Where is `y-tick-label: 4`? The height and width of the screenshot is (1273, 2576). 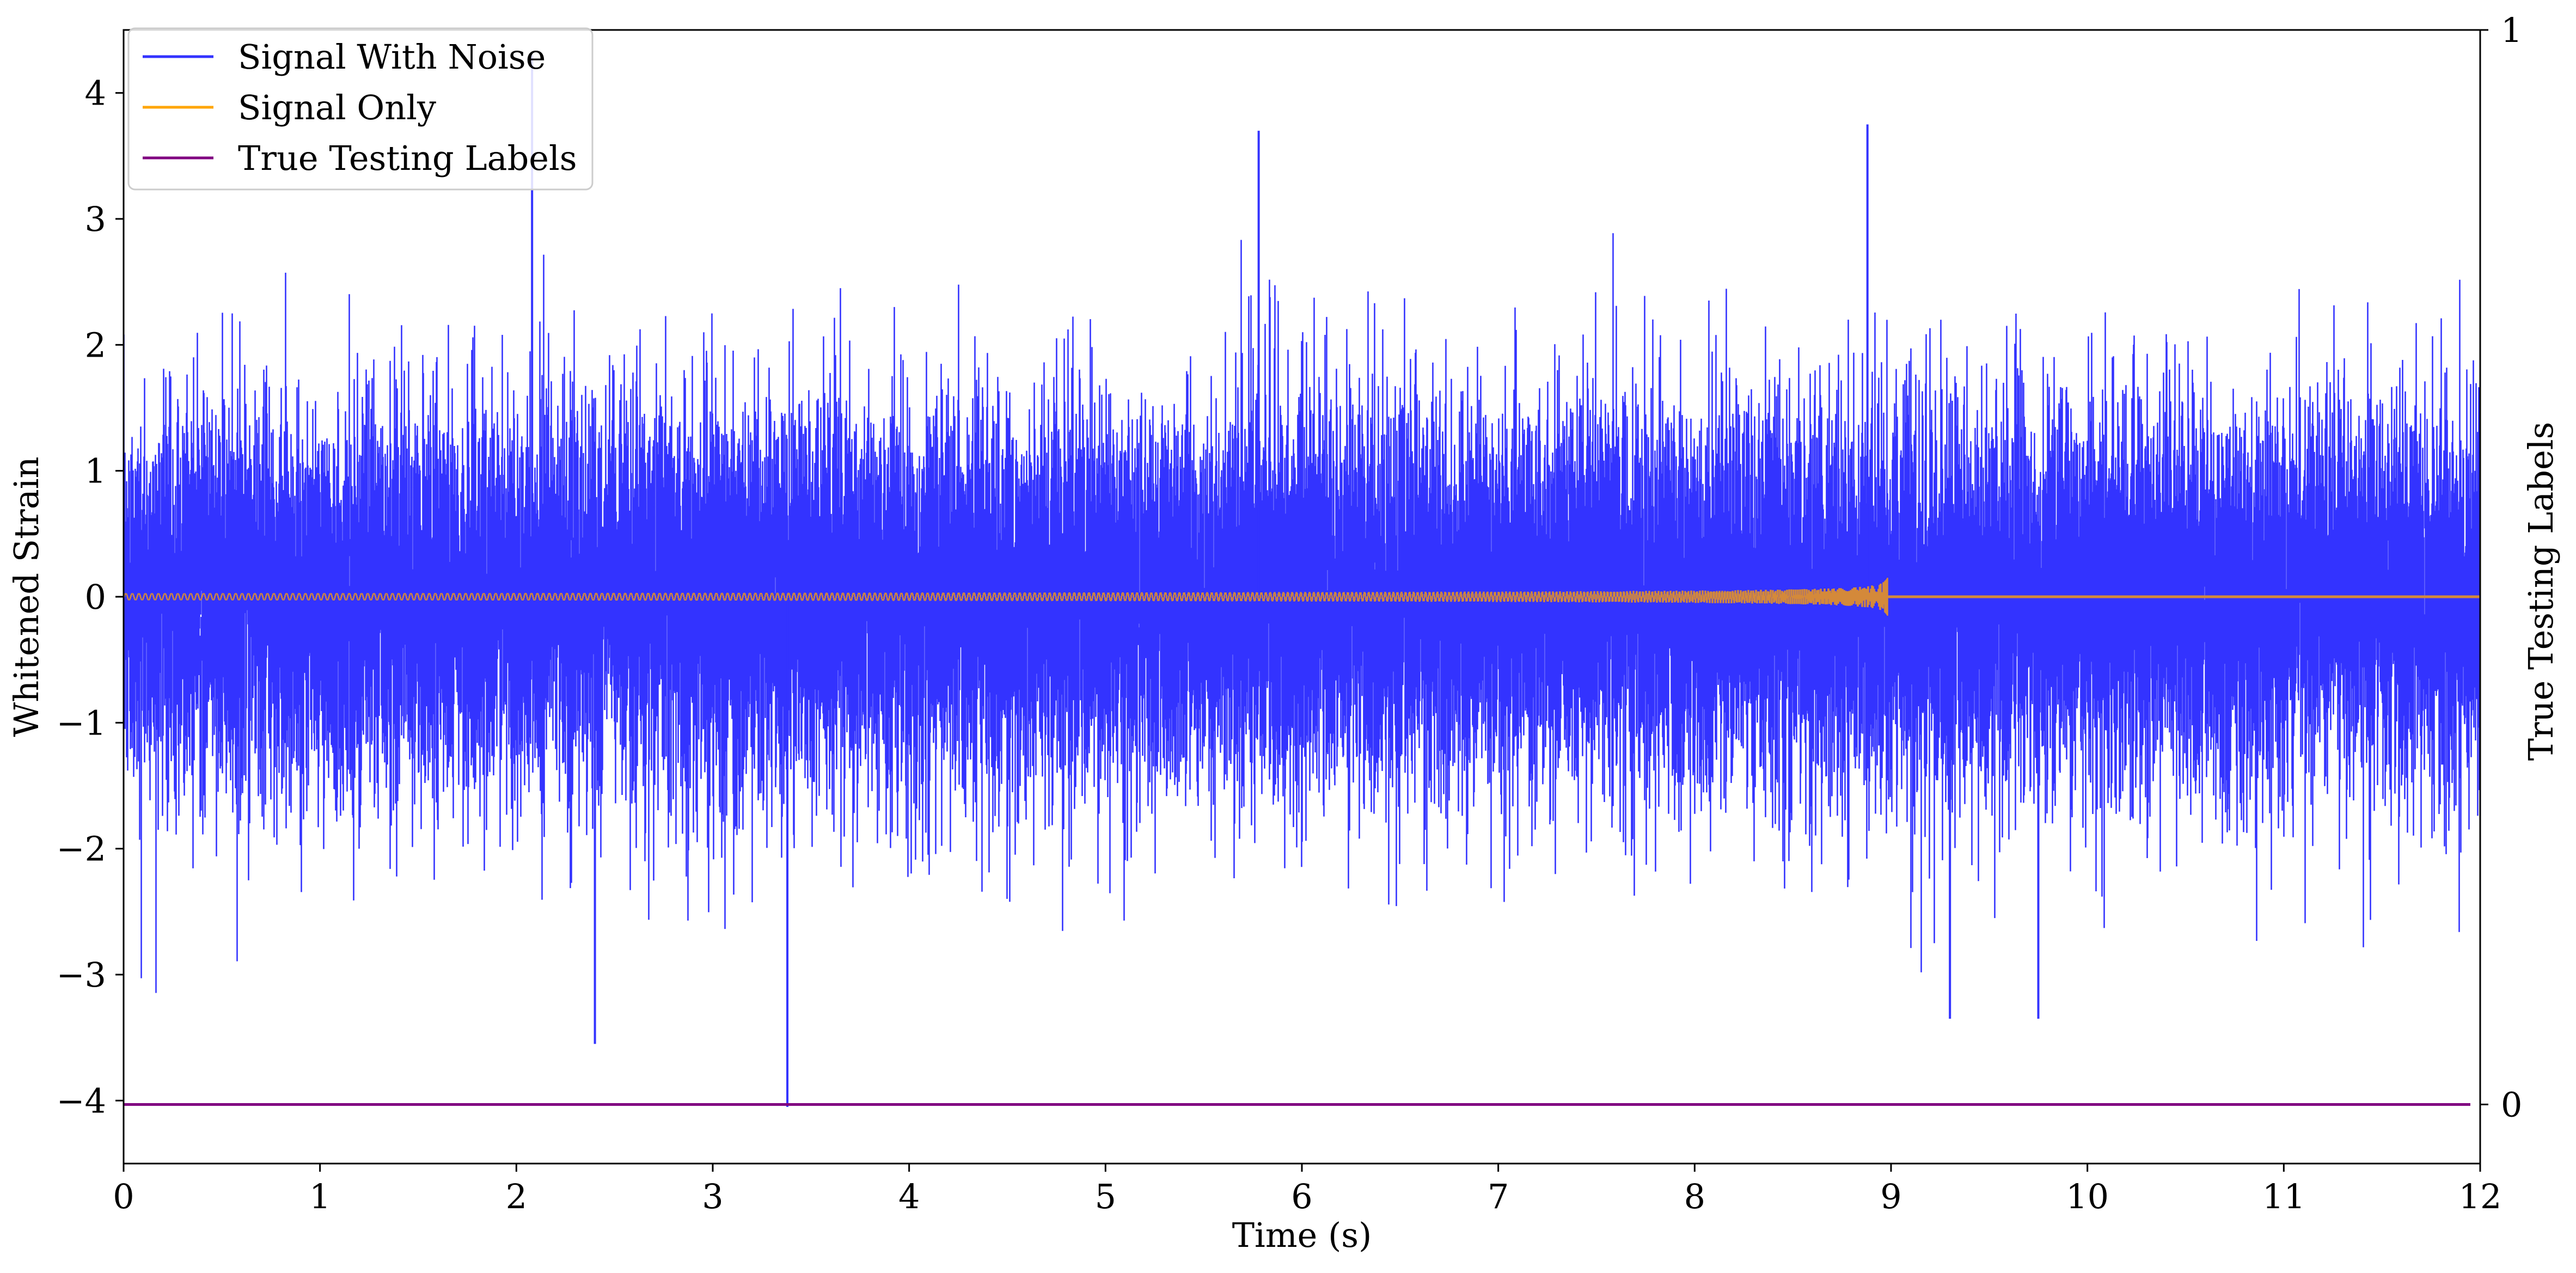
y-tick-label: 4 is located at coordinates (95, 93).